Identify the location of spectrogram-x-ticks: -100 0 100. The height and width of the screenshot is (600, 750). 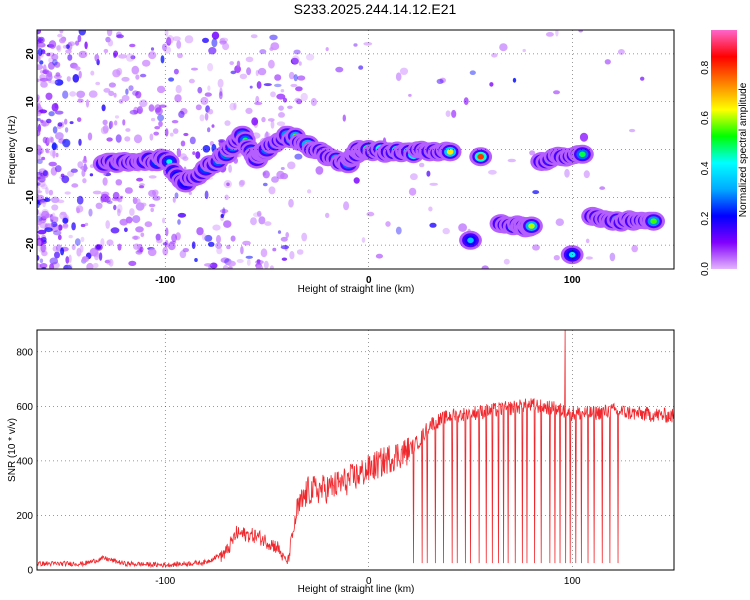
(368, 280).